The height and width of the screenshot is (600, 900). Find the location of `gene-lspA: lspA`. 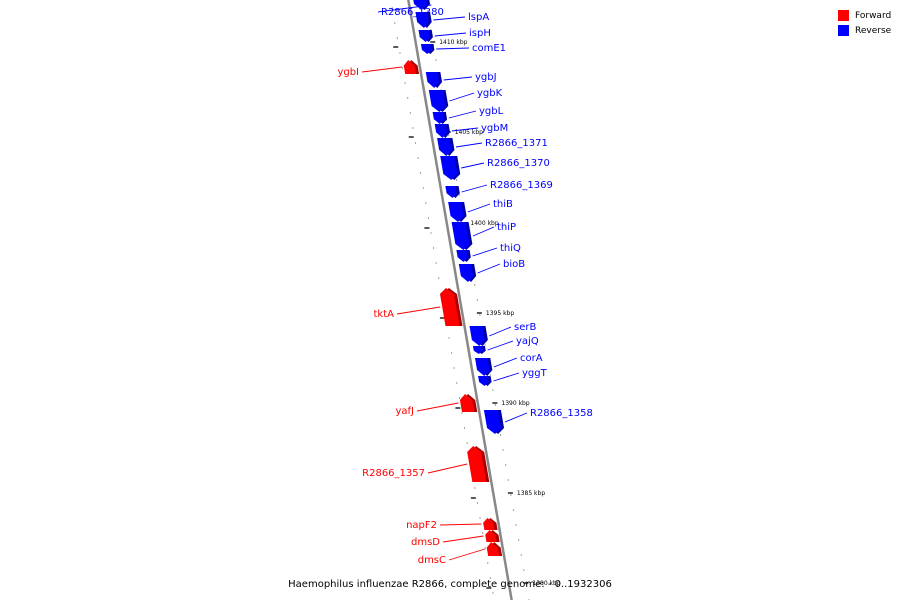

gene-lspA: lspA is located at coordinates (452, 20).